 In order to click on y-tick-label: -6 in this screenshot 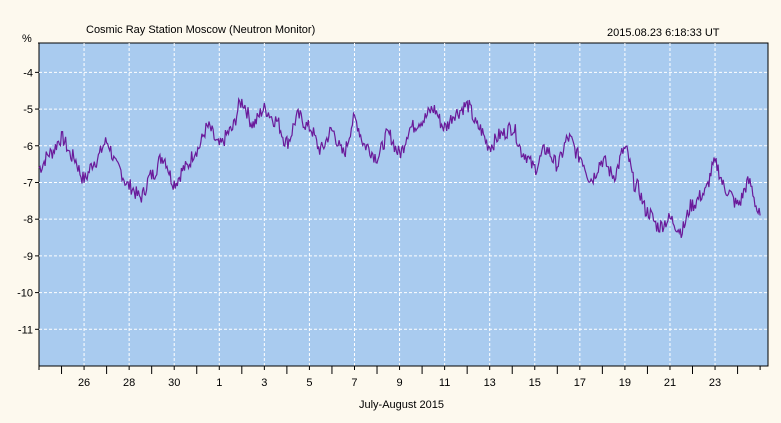, I will do `click(28, 147)`.